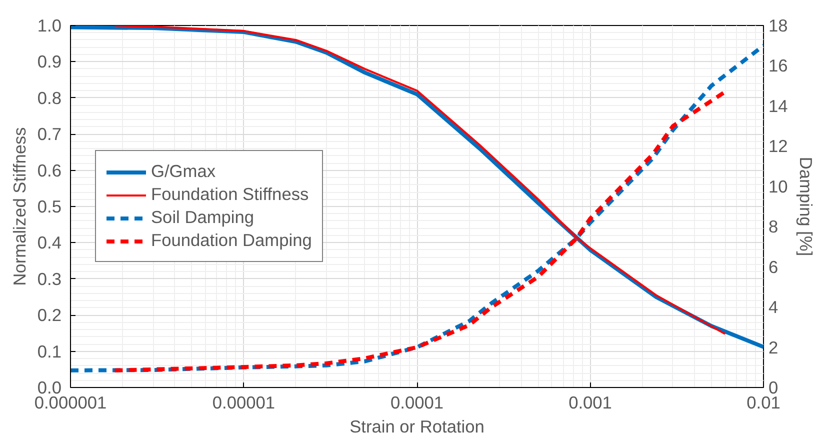 The width and height of the screenshot is (818, 439). What do you see at coordinates (202, 217) in the screenshot?
I see `legend-label: Soil Damping` at bounding box center [202, 217].